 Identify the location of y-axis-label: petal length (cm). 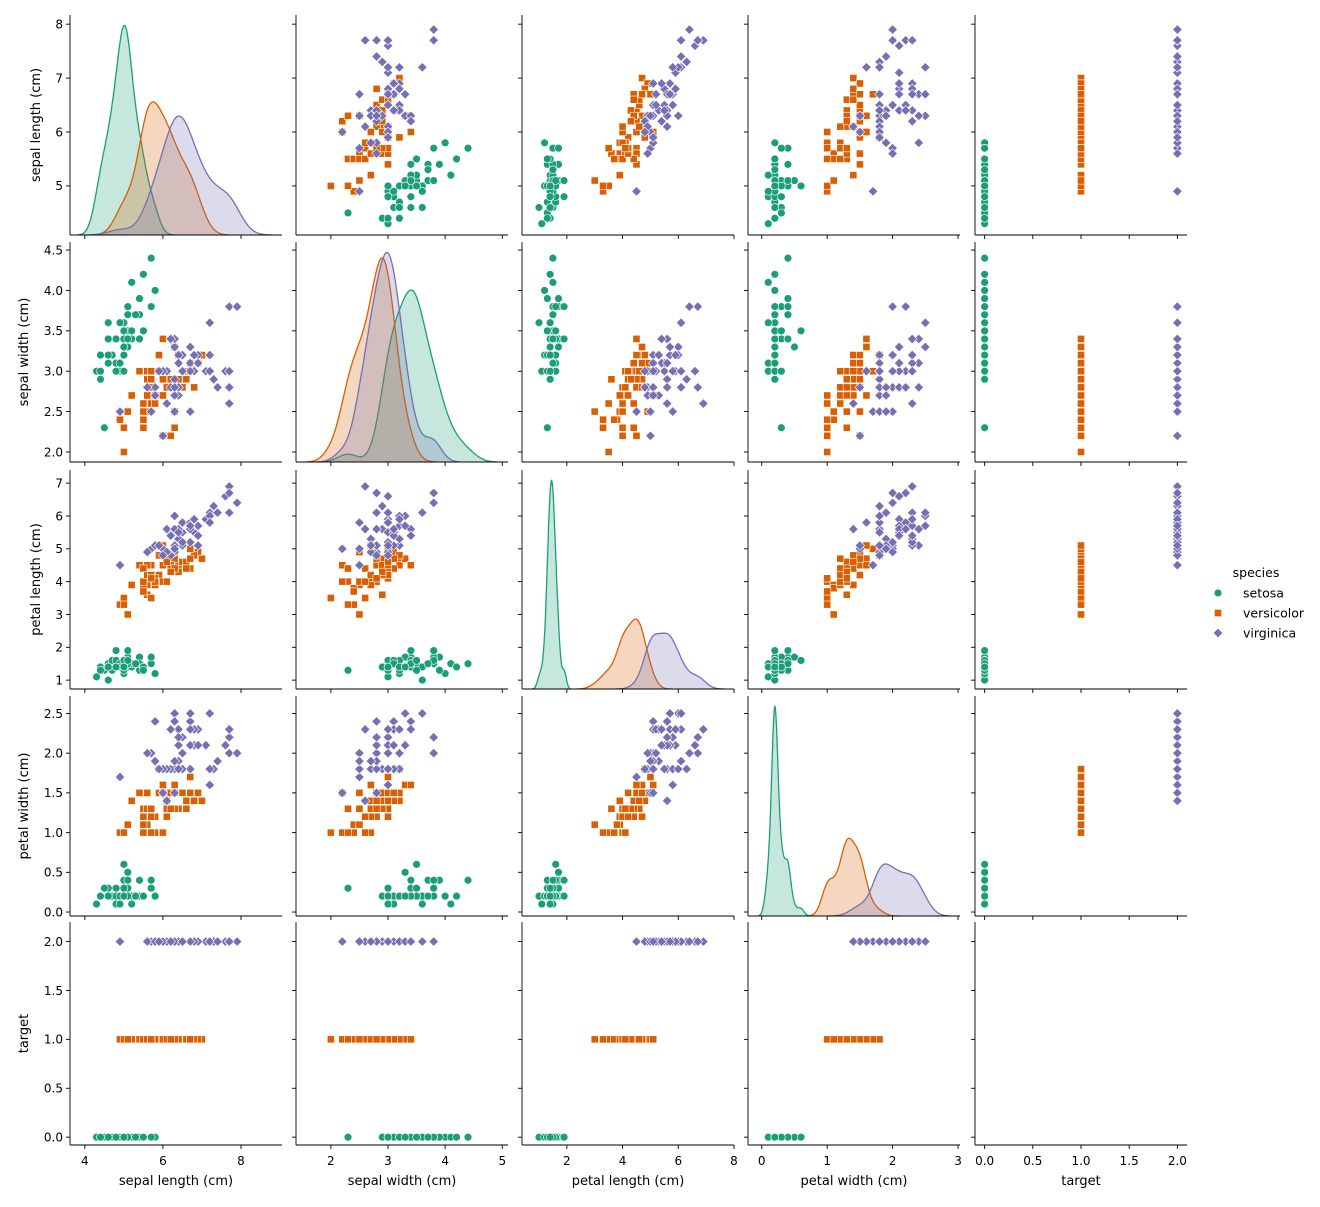
(36, 579).